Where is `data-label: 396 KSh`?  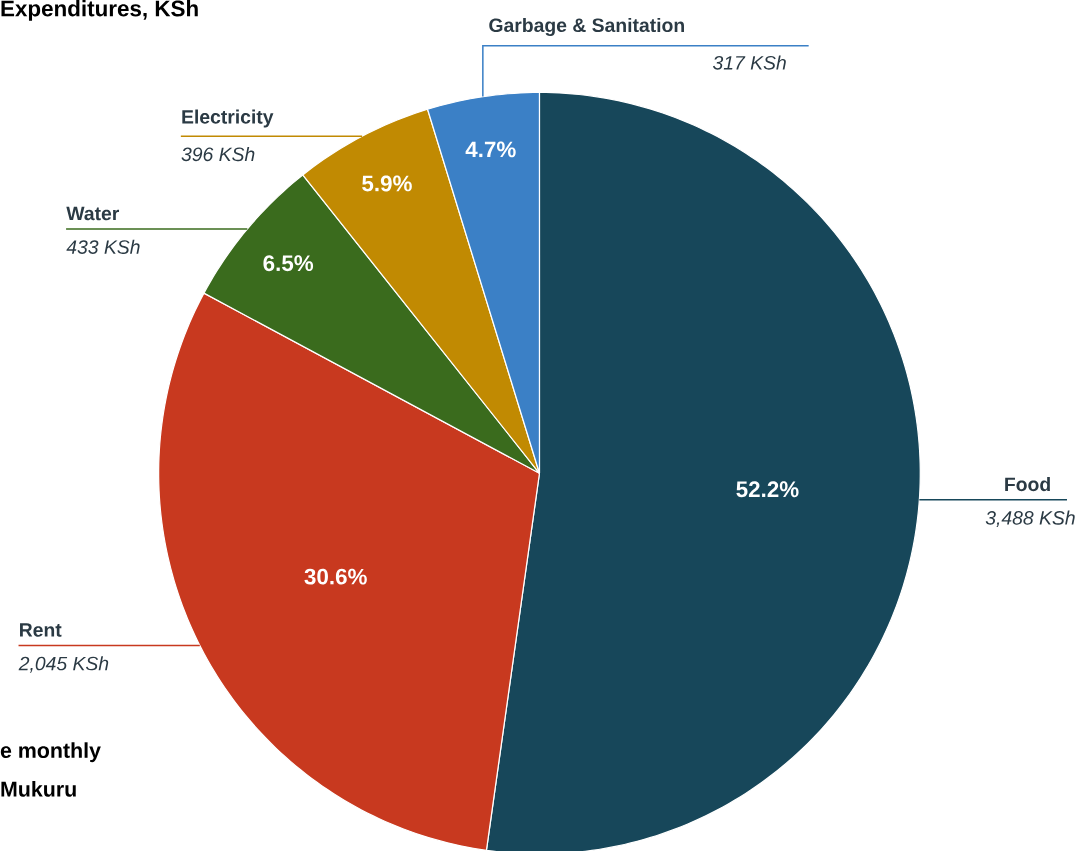 data-label: 396 KSh is located at coordinates (218, 154).